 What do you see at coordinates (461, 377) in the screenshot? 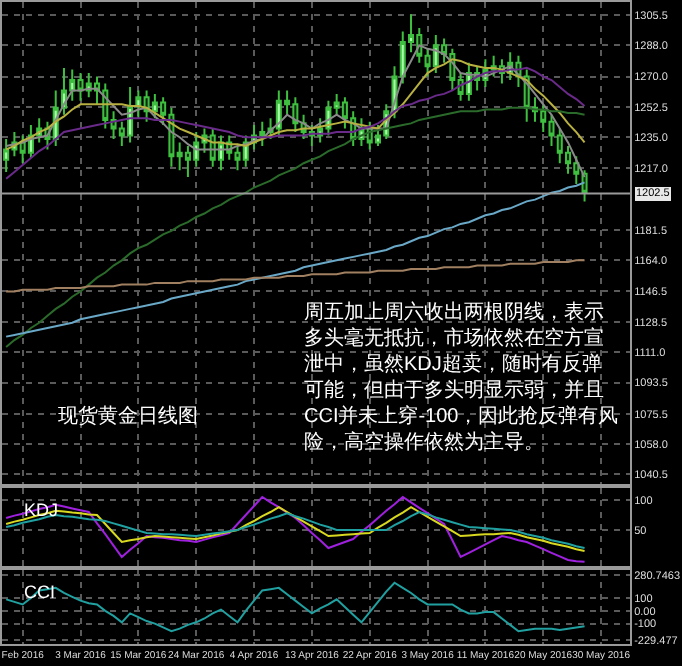
I see `annotation: 周五加上周六收出两根阴线，表示多头毫无抵抗，市场依然在空方宣泄中，虽然KDJ超卖，随时有反弹可能，但由于多头明显示弱，并且CCI并未上穿-100，因此抢反弹有风险，高空操作依然为主导。` at bounding box center [461, 377].